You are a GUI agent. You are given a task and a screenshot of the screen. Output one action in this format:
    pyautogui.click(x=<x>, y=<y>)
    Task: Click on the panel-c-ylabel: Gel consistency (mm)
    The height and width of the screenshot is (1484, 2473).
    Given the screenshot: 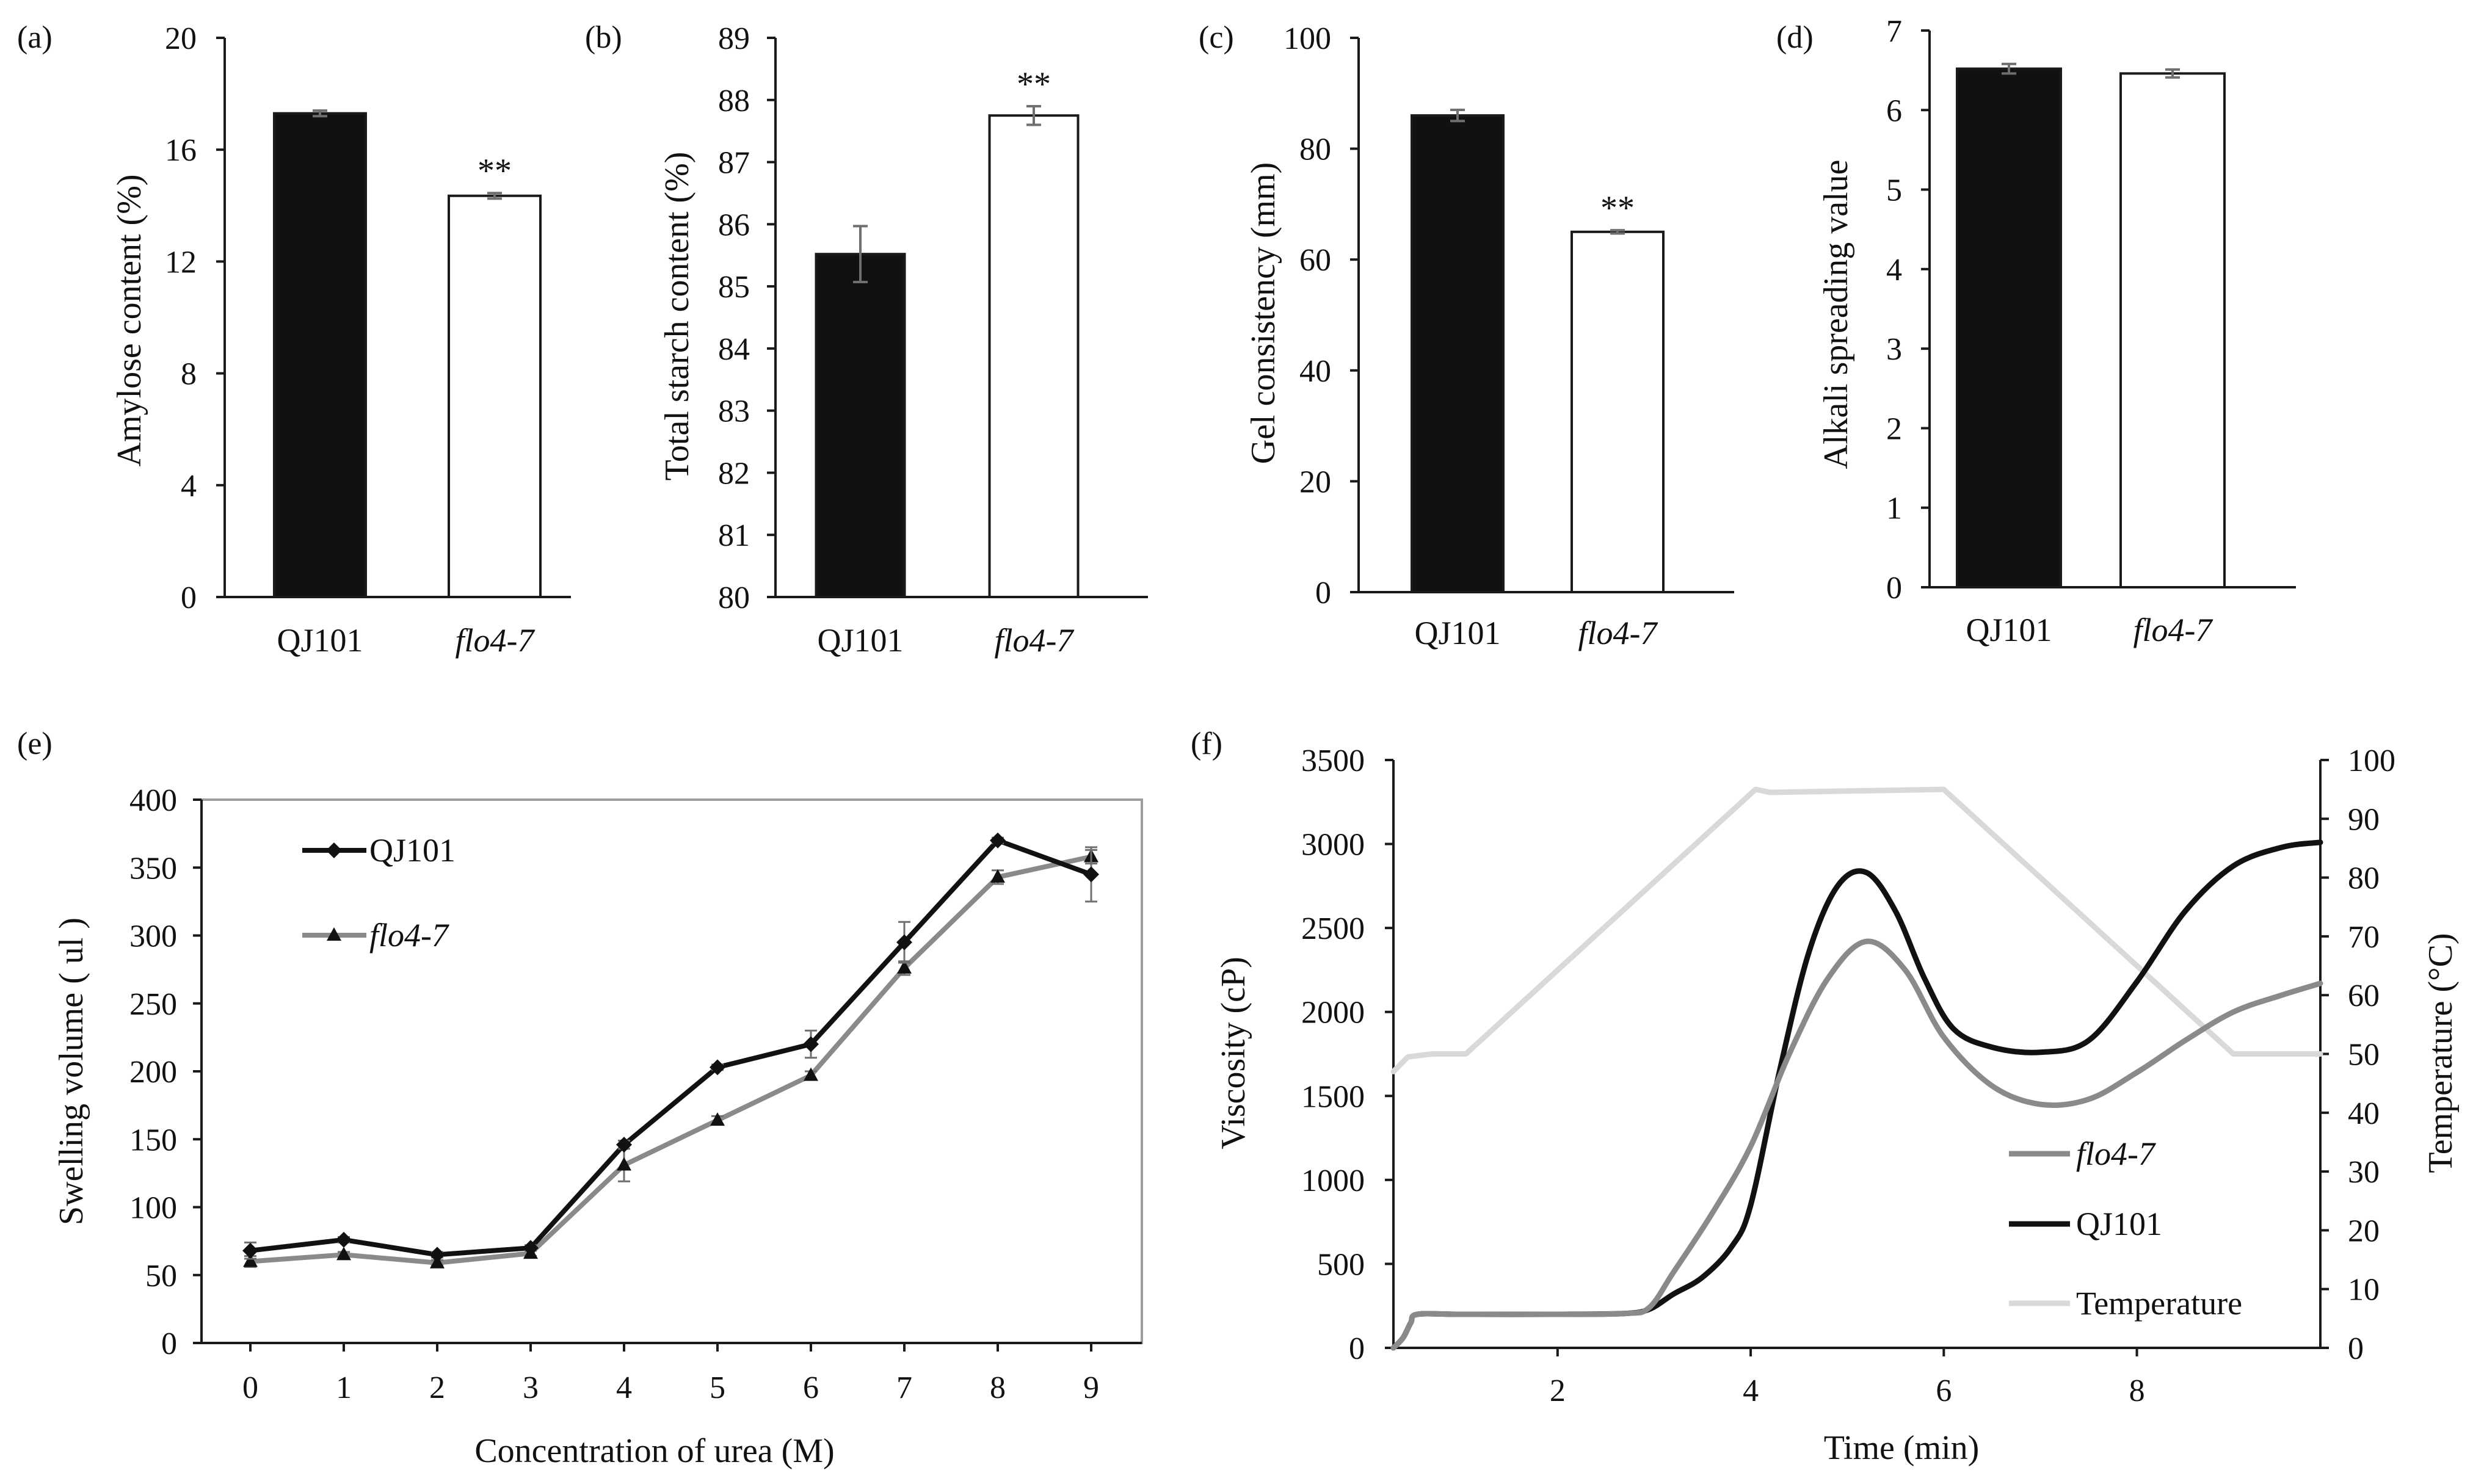 What is the action you would take?
    pyautogui.click(x=1263, y=314)
    